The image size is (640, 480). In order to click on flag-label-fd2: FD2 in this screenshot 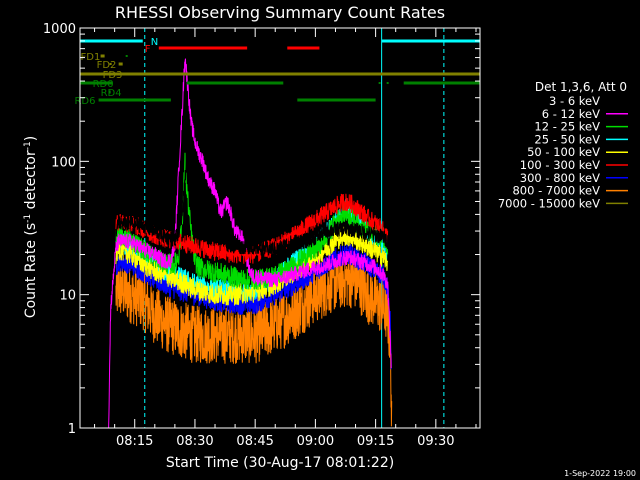, I will do `click(107, 65)`.